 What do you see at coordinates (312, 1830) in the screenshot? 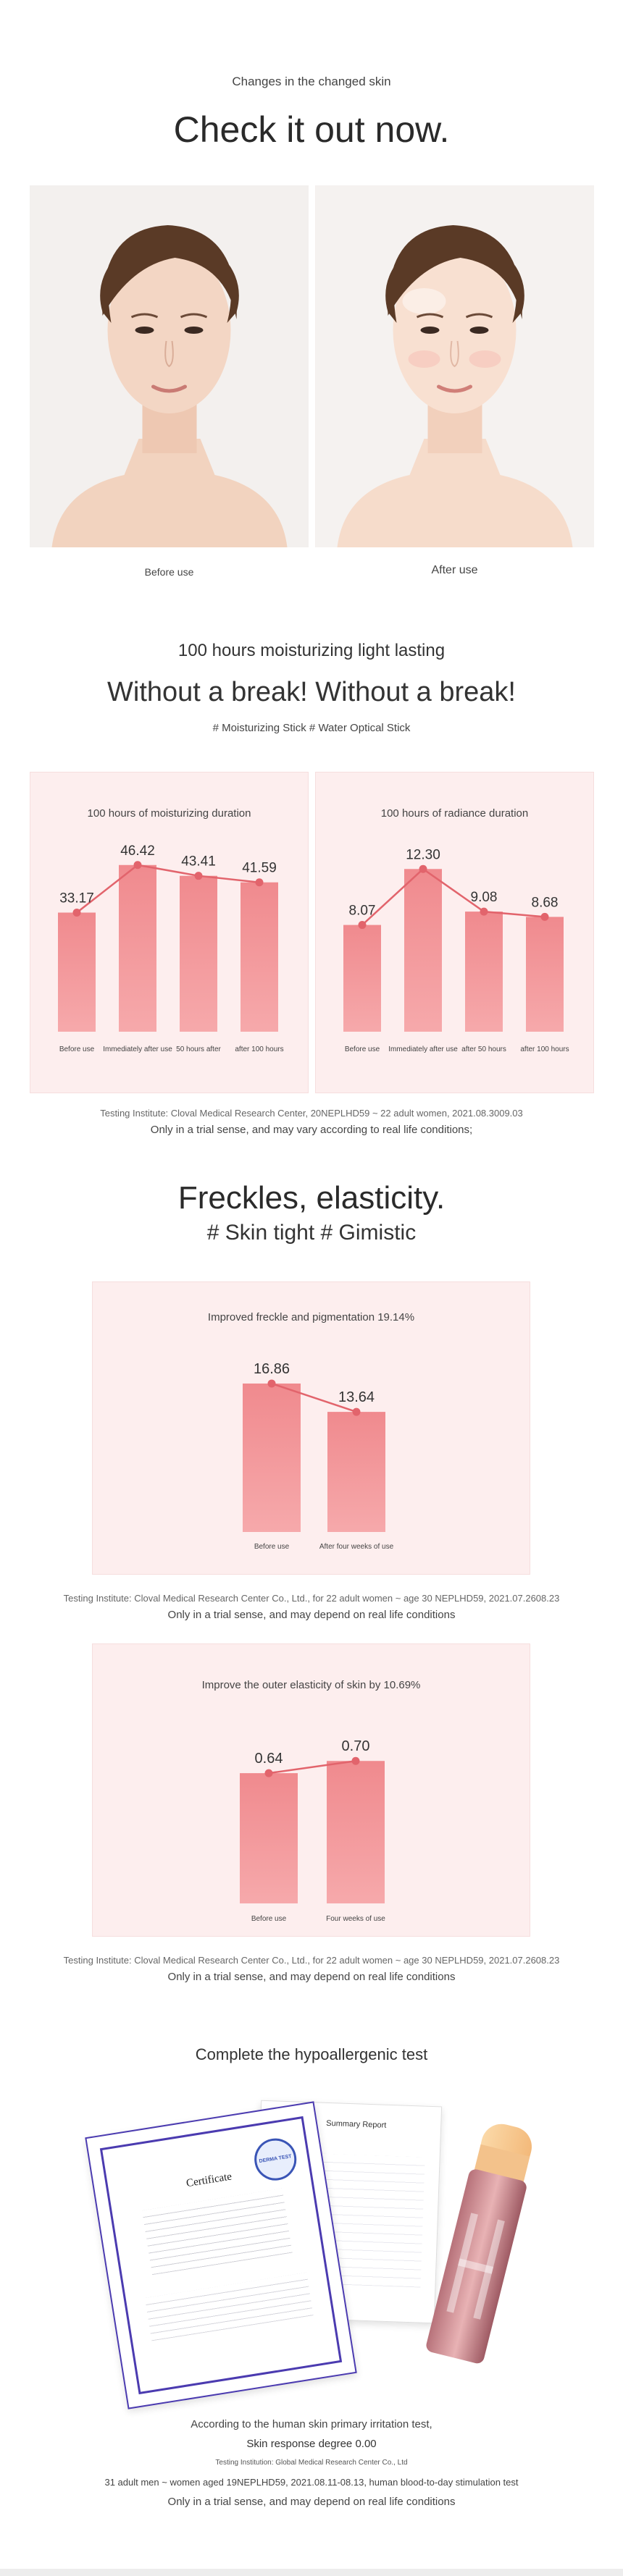
I see `elasticity-chart: 0.64 Before use 0.70 Four weeks of use` at bounding box center [312, 1830].